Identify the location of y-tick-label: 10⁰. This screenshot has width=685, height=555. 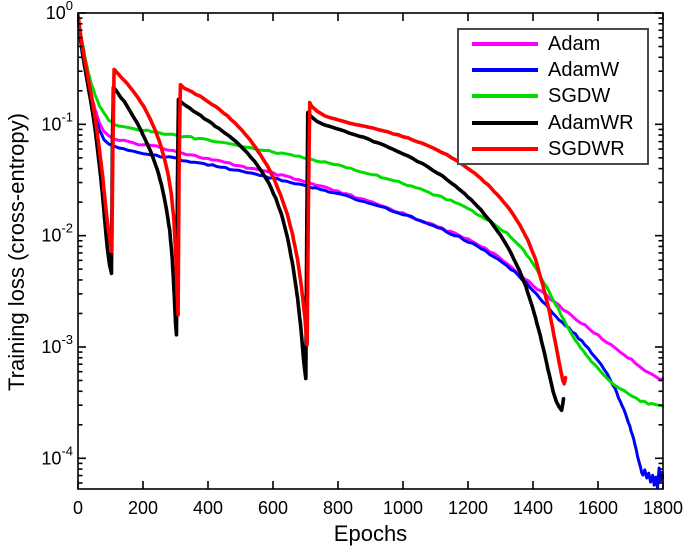
(59, 11).